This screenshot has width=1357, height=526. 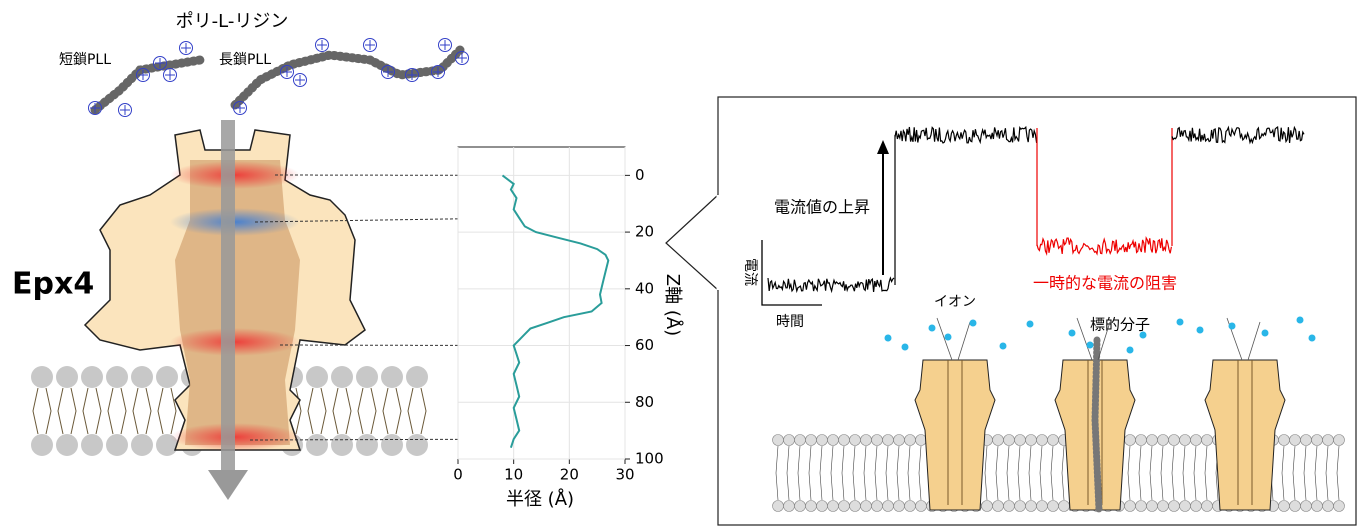 What do you see at coordinates (237, 302) in the screenshot?
I see `pore-surface` at bounding box center [237, 302].